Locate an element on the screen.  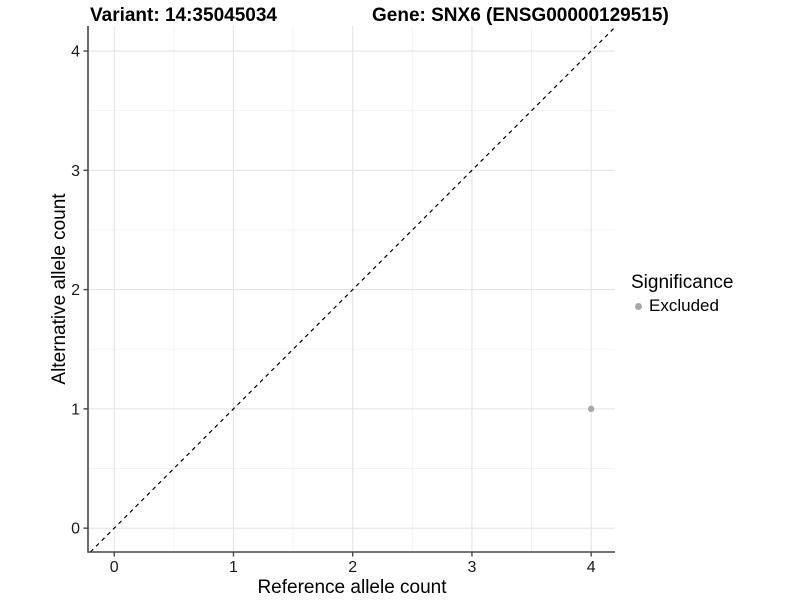
y-tick-label: 3 is located at coordinates (75, 171).